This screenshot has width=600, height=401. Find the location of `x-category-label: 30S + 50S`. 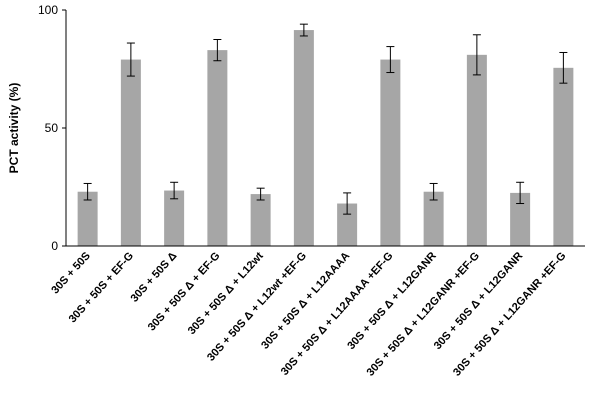

x-category-label: 30S + 50S is located at coordinates (71, 273).